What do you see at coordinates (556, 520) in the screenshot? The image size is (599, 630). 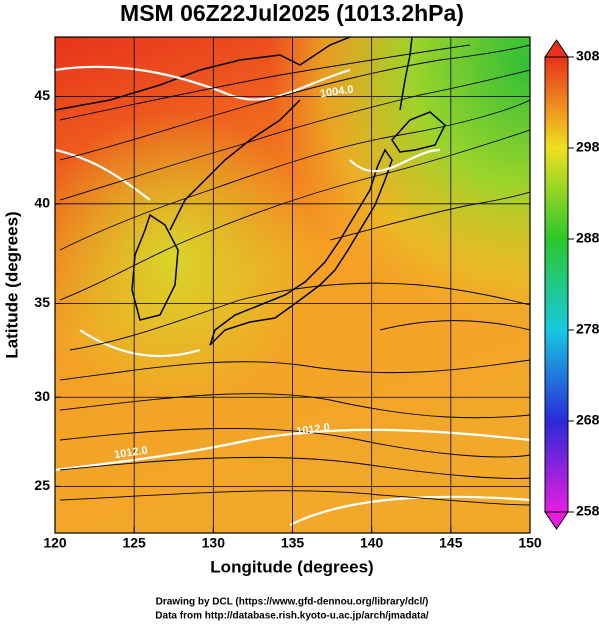 I see `colorbar-min-arrow` at bounding box center [556, 520].